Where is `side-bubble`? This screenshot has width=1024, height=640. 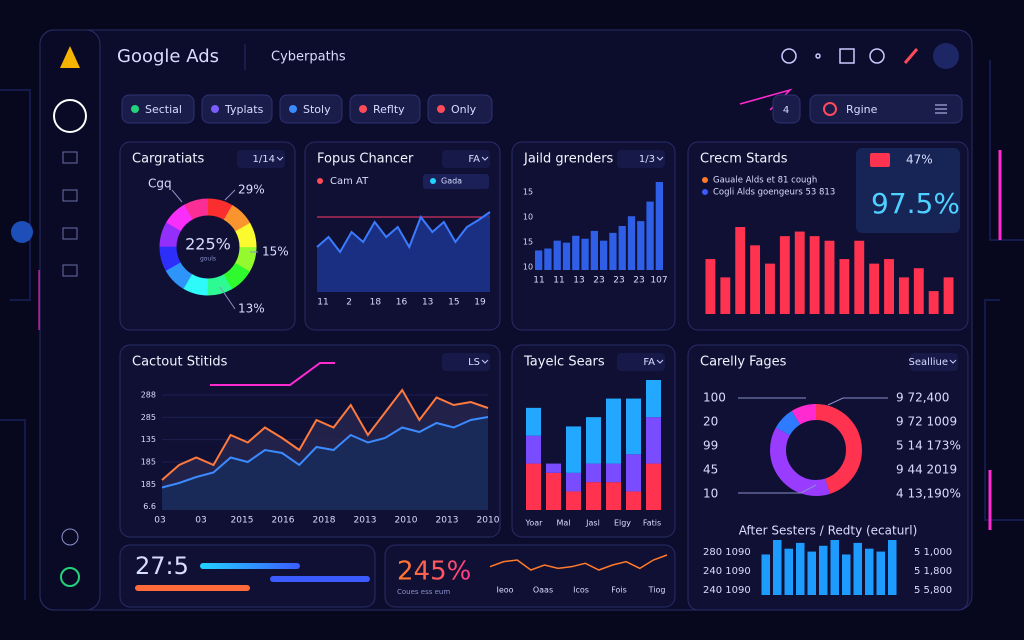 side-bubble is located at coordinates (22, 232).